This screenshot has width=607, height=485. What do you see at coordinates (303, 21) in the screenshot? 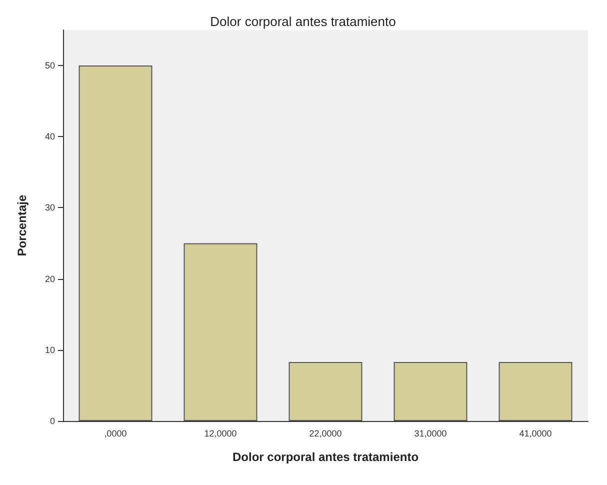
I see `chart-title: Dolor corporal antes tratamiento` at bounding box center [303, 21].